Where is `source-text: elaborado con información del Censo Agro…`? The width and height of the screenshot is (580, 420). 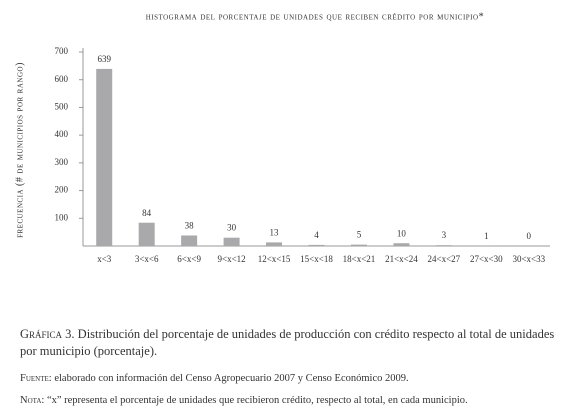
source-text: elaborado con información del Censo Agro… is located at coordinates (231, 378).